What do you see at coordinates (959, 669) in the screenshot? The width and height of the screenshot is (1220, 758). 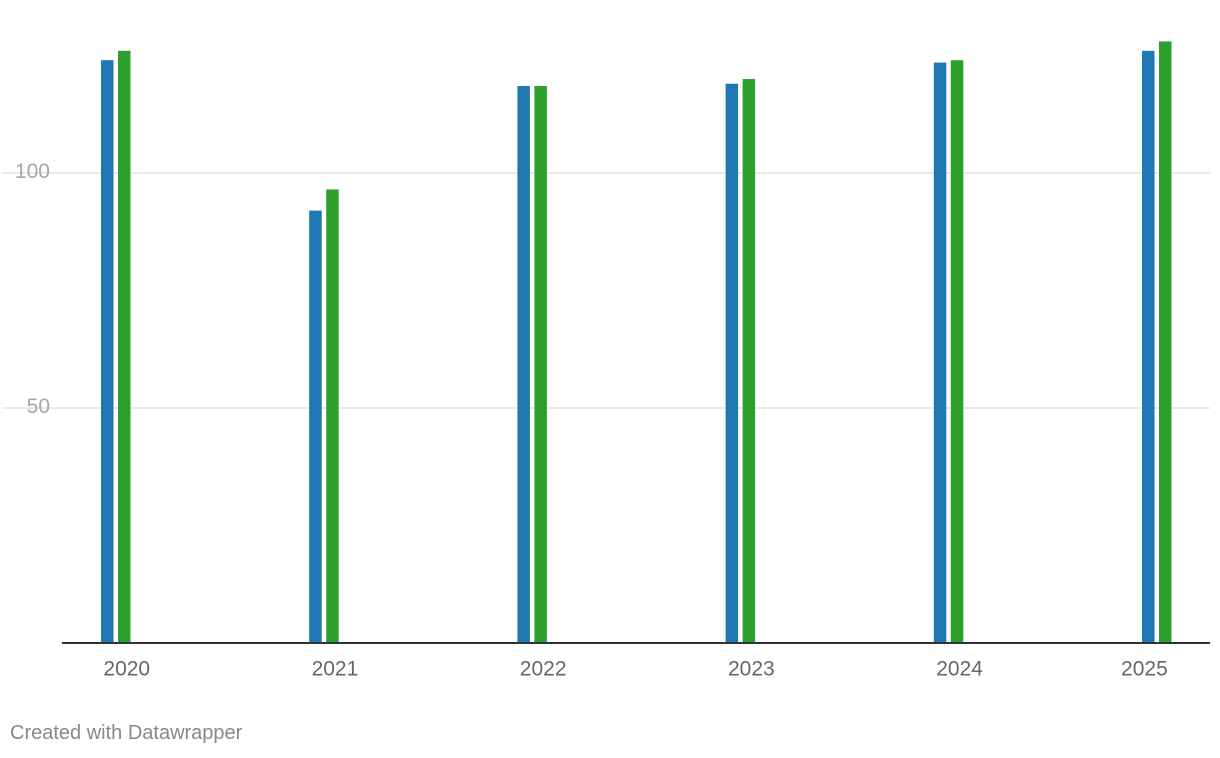 I see `x-tick-label-2024: 2024` at bounding box center [959, 669].